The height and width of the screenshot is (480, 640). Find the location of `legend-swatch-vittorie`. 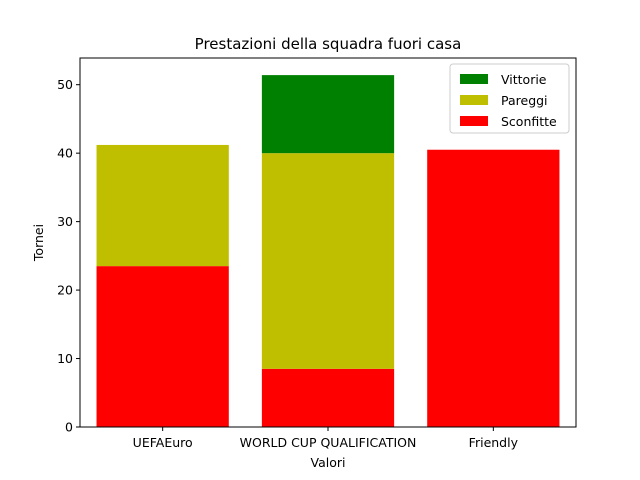

legend-swatch-vittorie is located at coordinates (474, 79).